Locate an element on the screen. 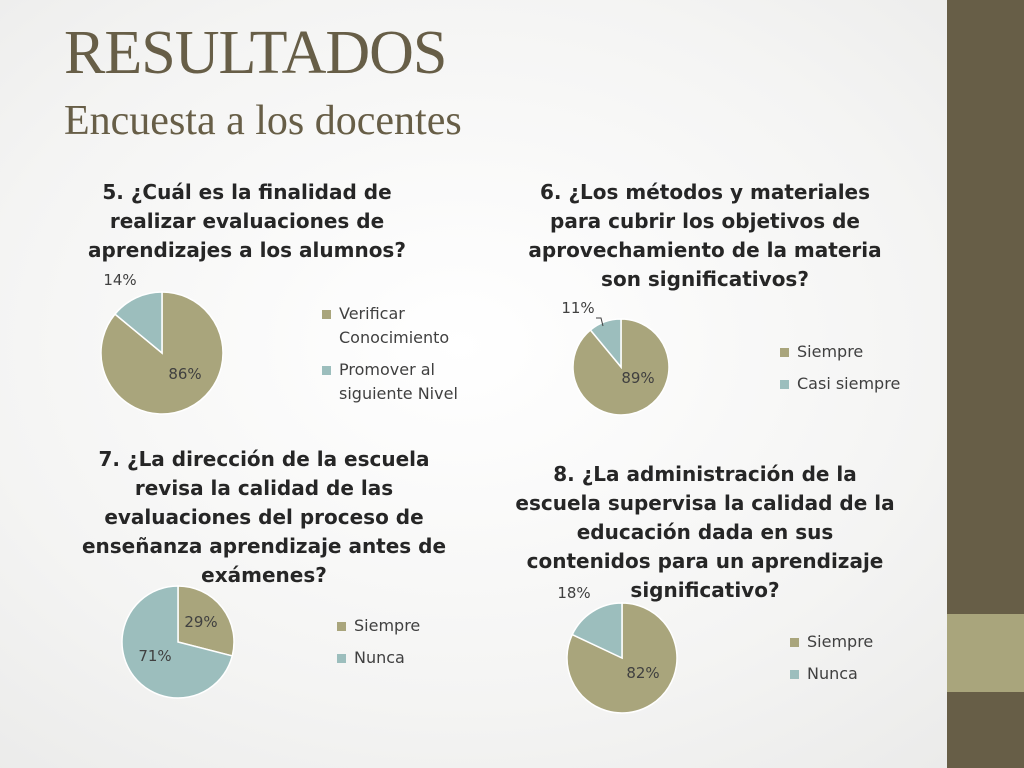  chart-6-data-label-0: 89% is located at coordinates (637, 378).